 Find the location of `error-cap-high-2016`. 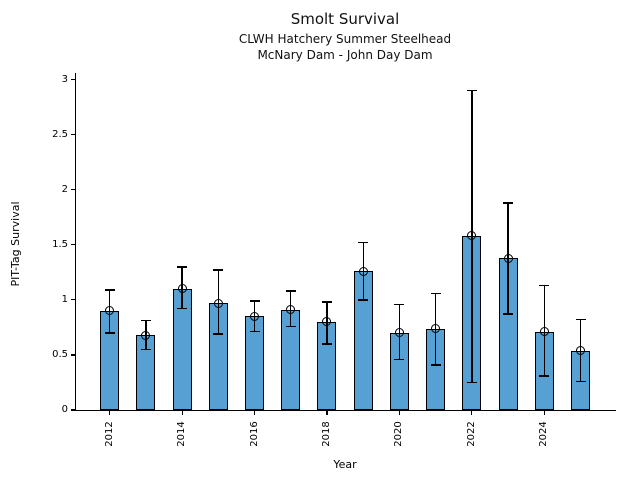

error-cap-high-2016 is located at coordinates (254, 301).